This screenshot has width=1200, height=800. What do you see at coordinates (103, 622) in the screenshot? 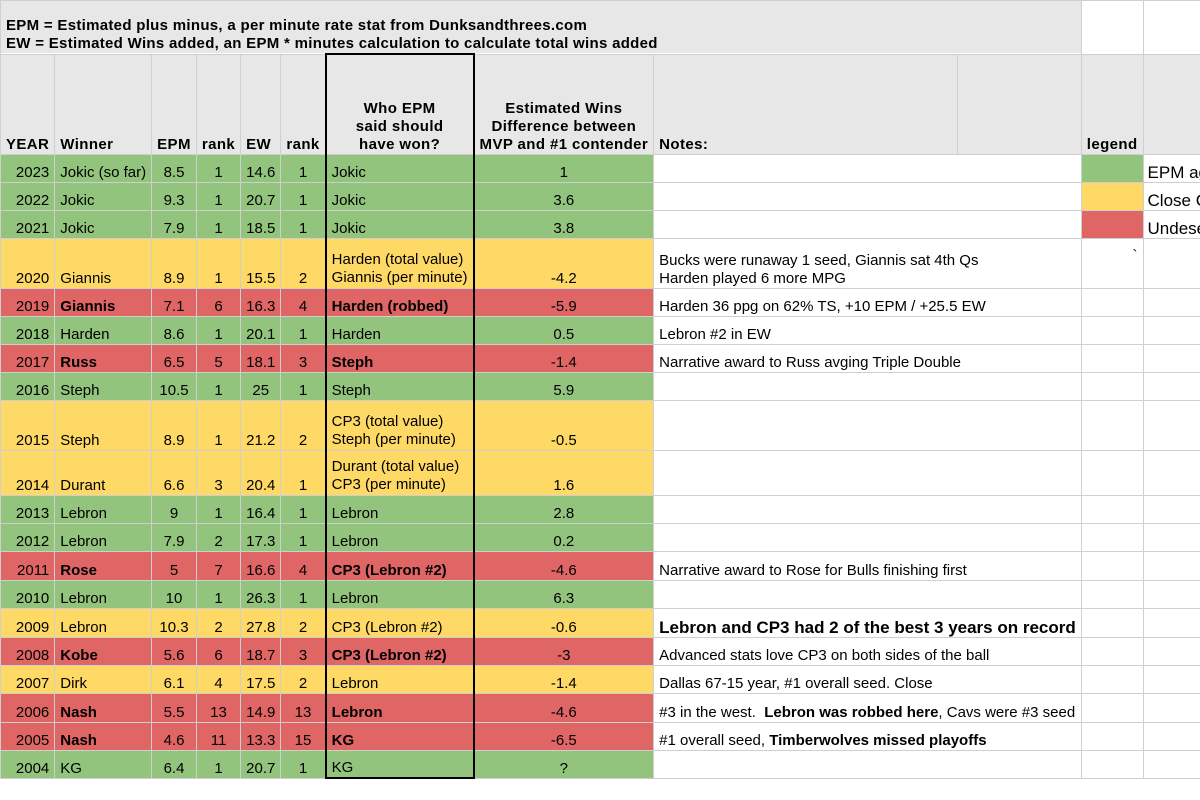
I see `cell-winner: Lebron` at bounding box center [103, 622].